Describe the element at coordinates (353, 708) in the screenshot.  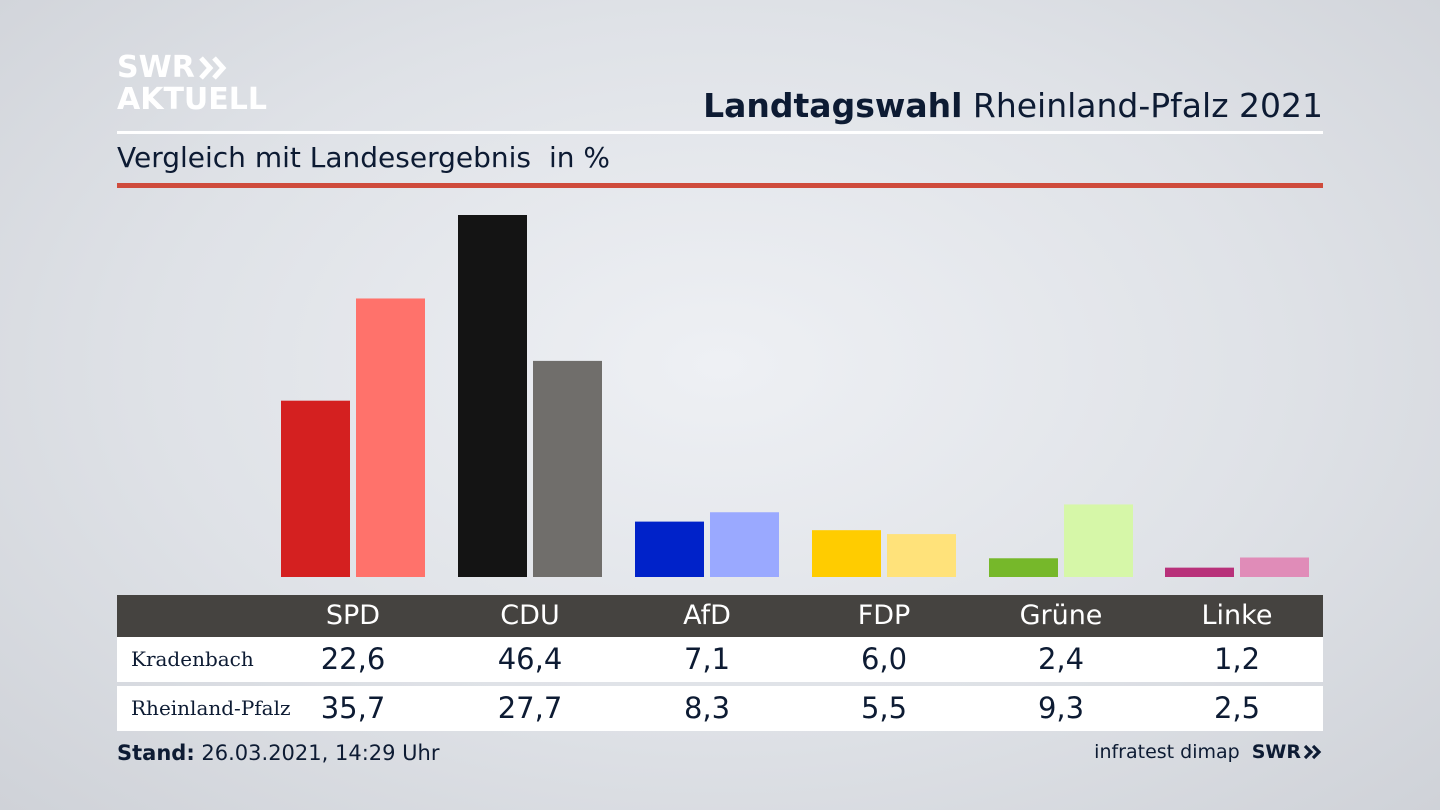
I see `value-cell: 35,7` at that location.